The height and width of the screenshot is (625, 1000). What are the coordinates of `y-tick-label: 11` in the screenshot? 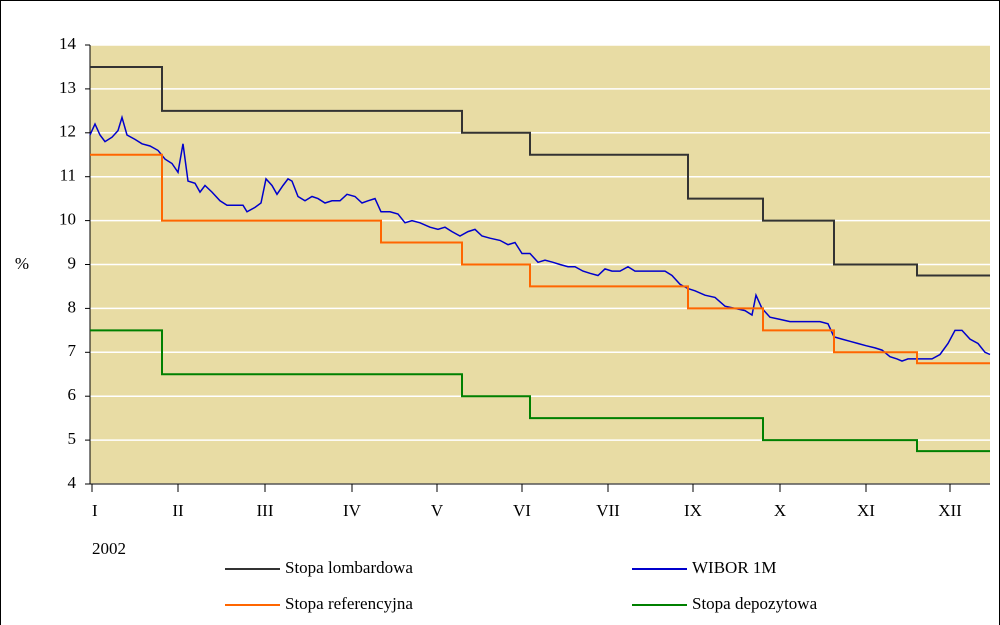 It's located at (68, 175).